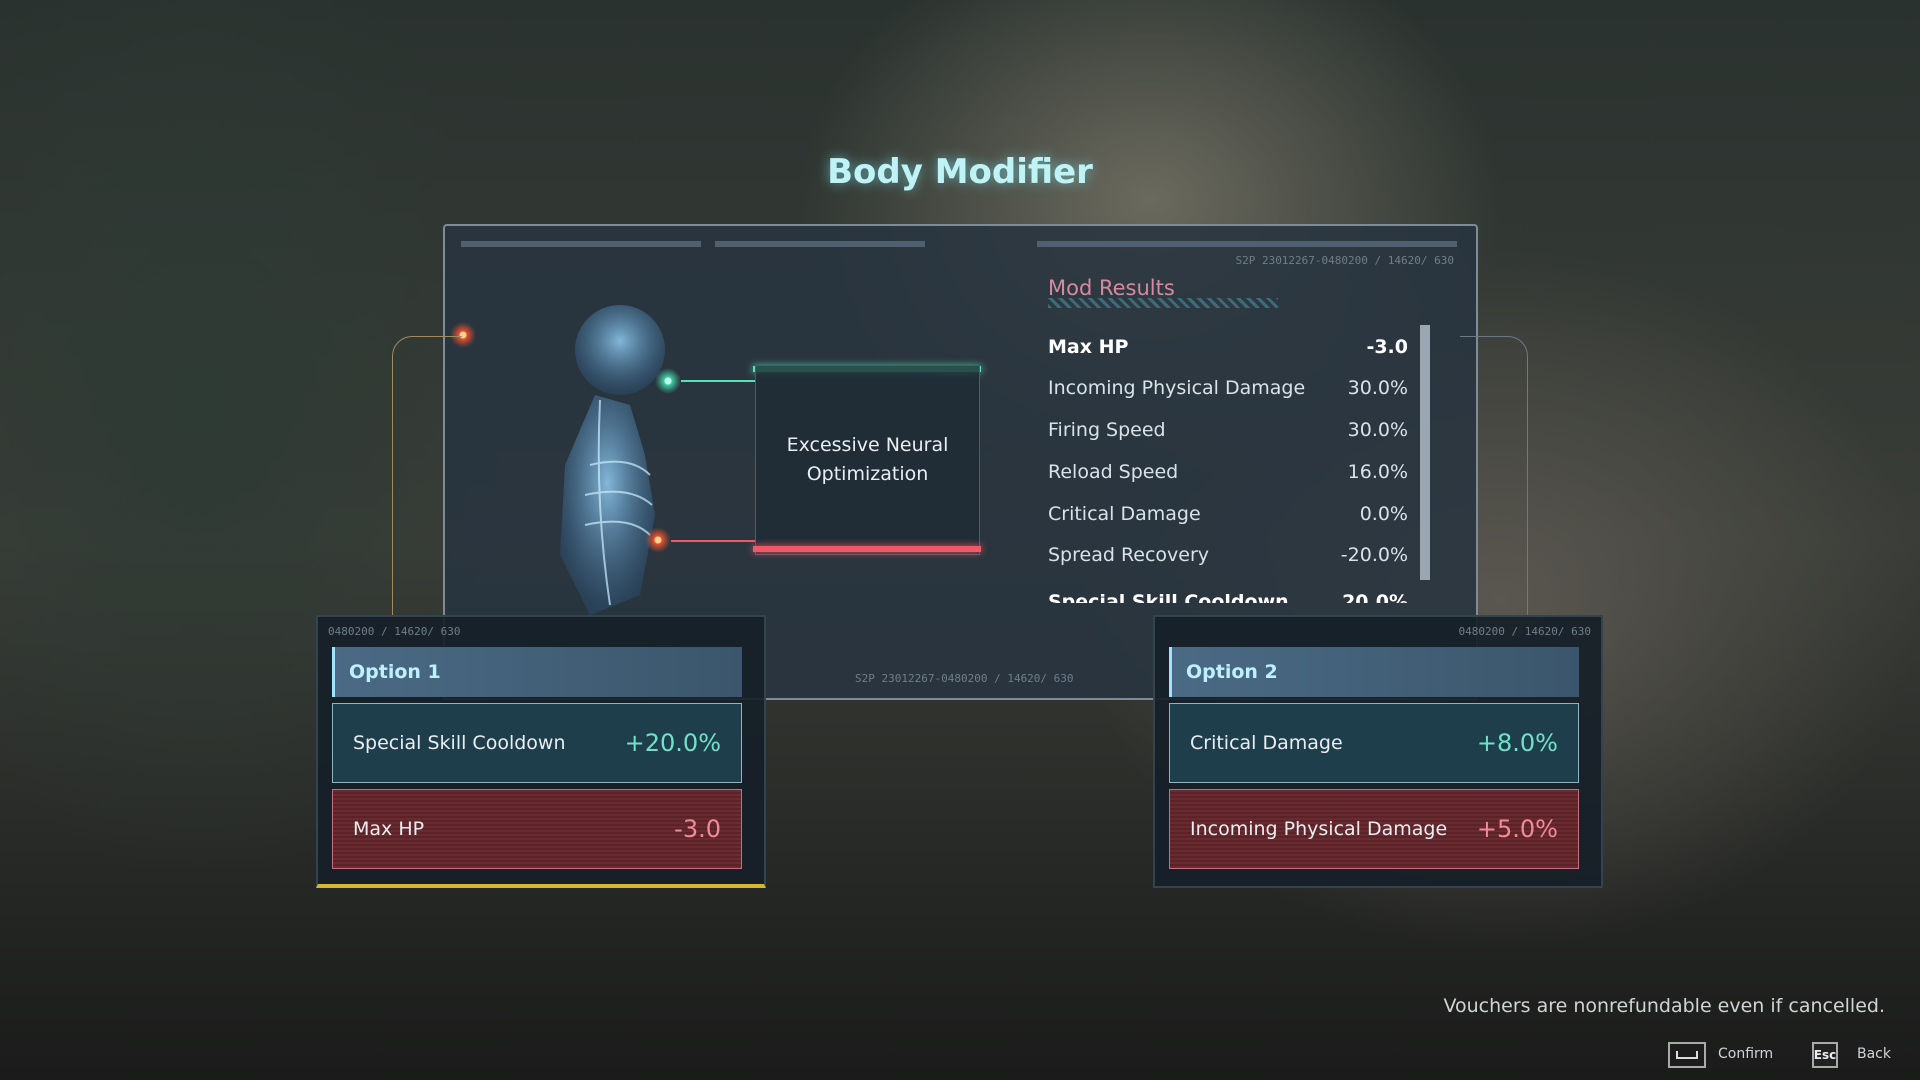  I want to click on debuff-value: -3.0, so click(697, 829).